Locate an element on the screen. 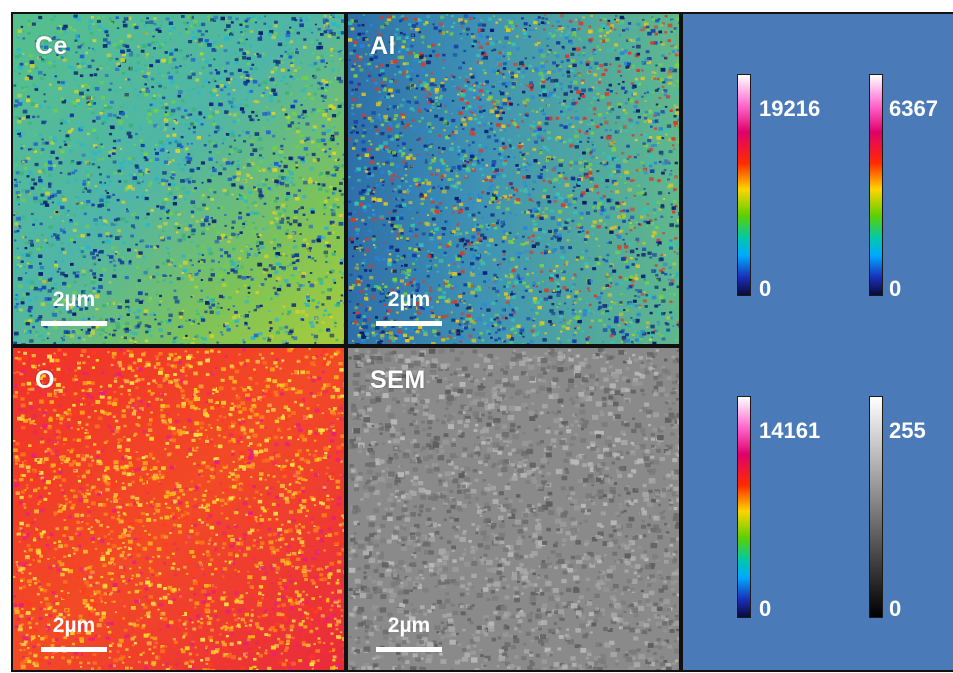 This screenshot has width=953, height=673. sem-scale-bar: 2µm is located at coordinates (409, 633).